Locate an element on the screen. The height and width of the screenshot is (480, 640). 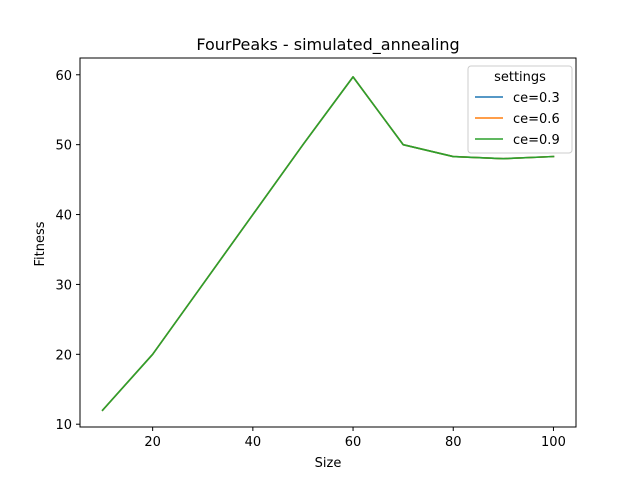
chart-title: FourPeaks - simulated_annealing is located at coordinates (327, 45).